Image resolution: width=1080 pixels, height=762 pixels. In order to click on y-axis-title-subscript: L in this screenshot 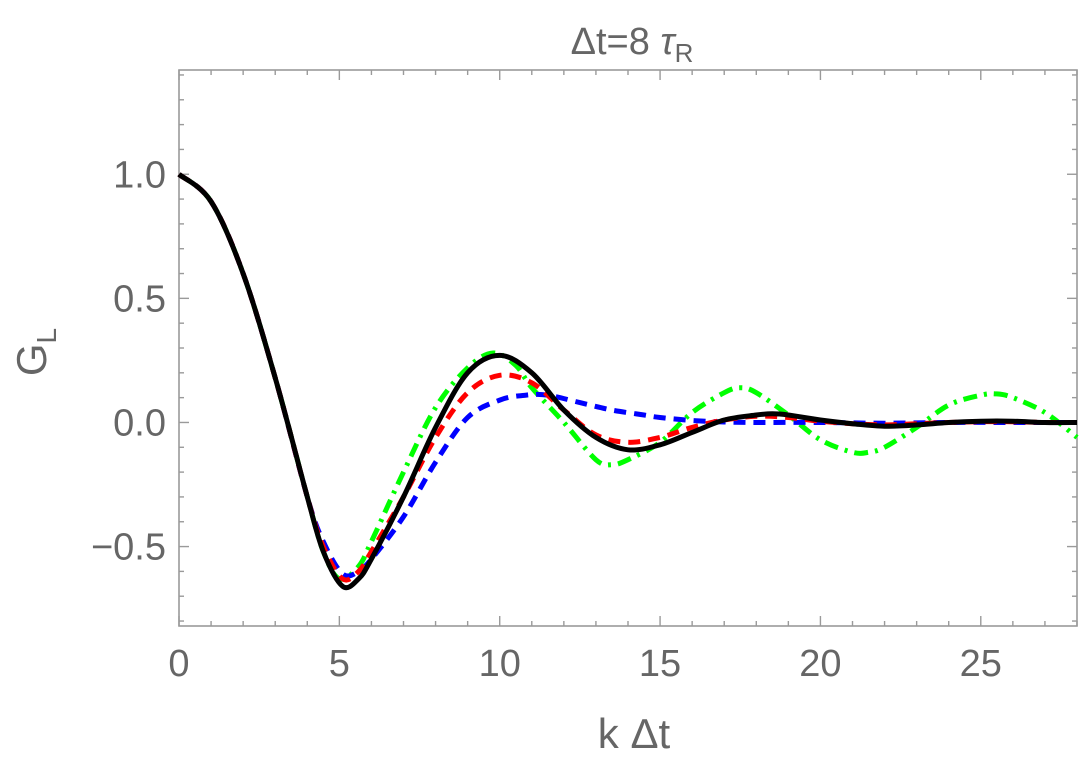, I will do `click(46, 336)`.